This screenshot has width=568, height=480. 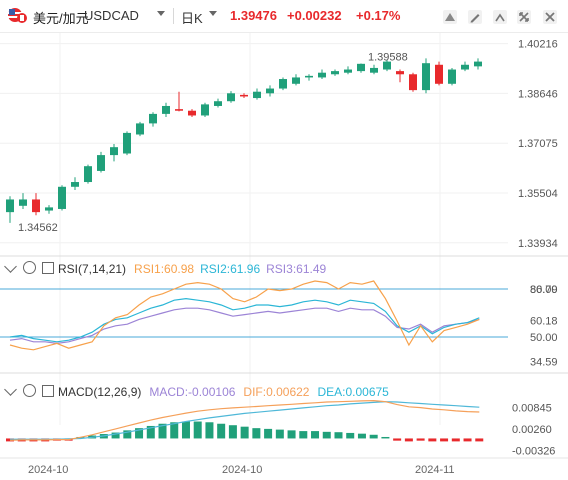 I want to click on flag-us-icon, so click(x=17, y=15).